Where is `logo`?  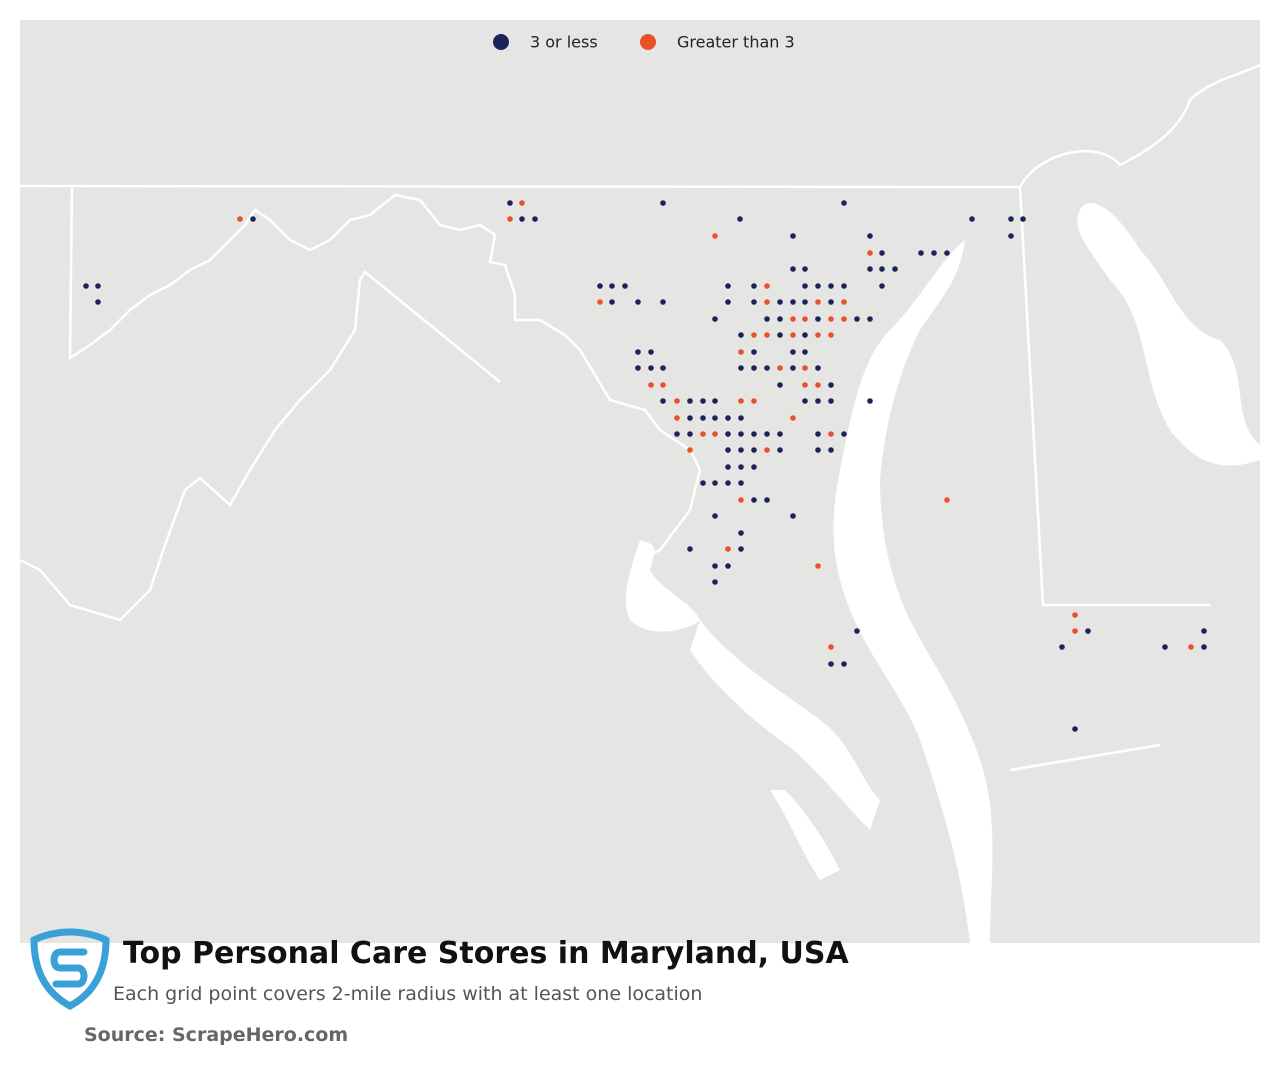 logo is located at coordinates (70, 969).